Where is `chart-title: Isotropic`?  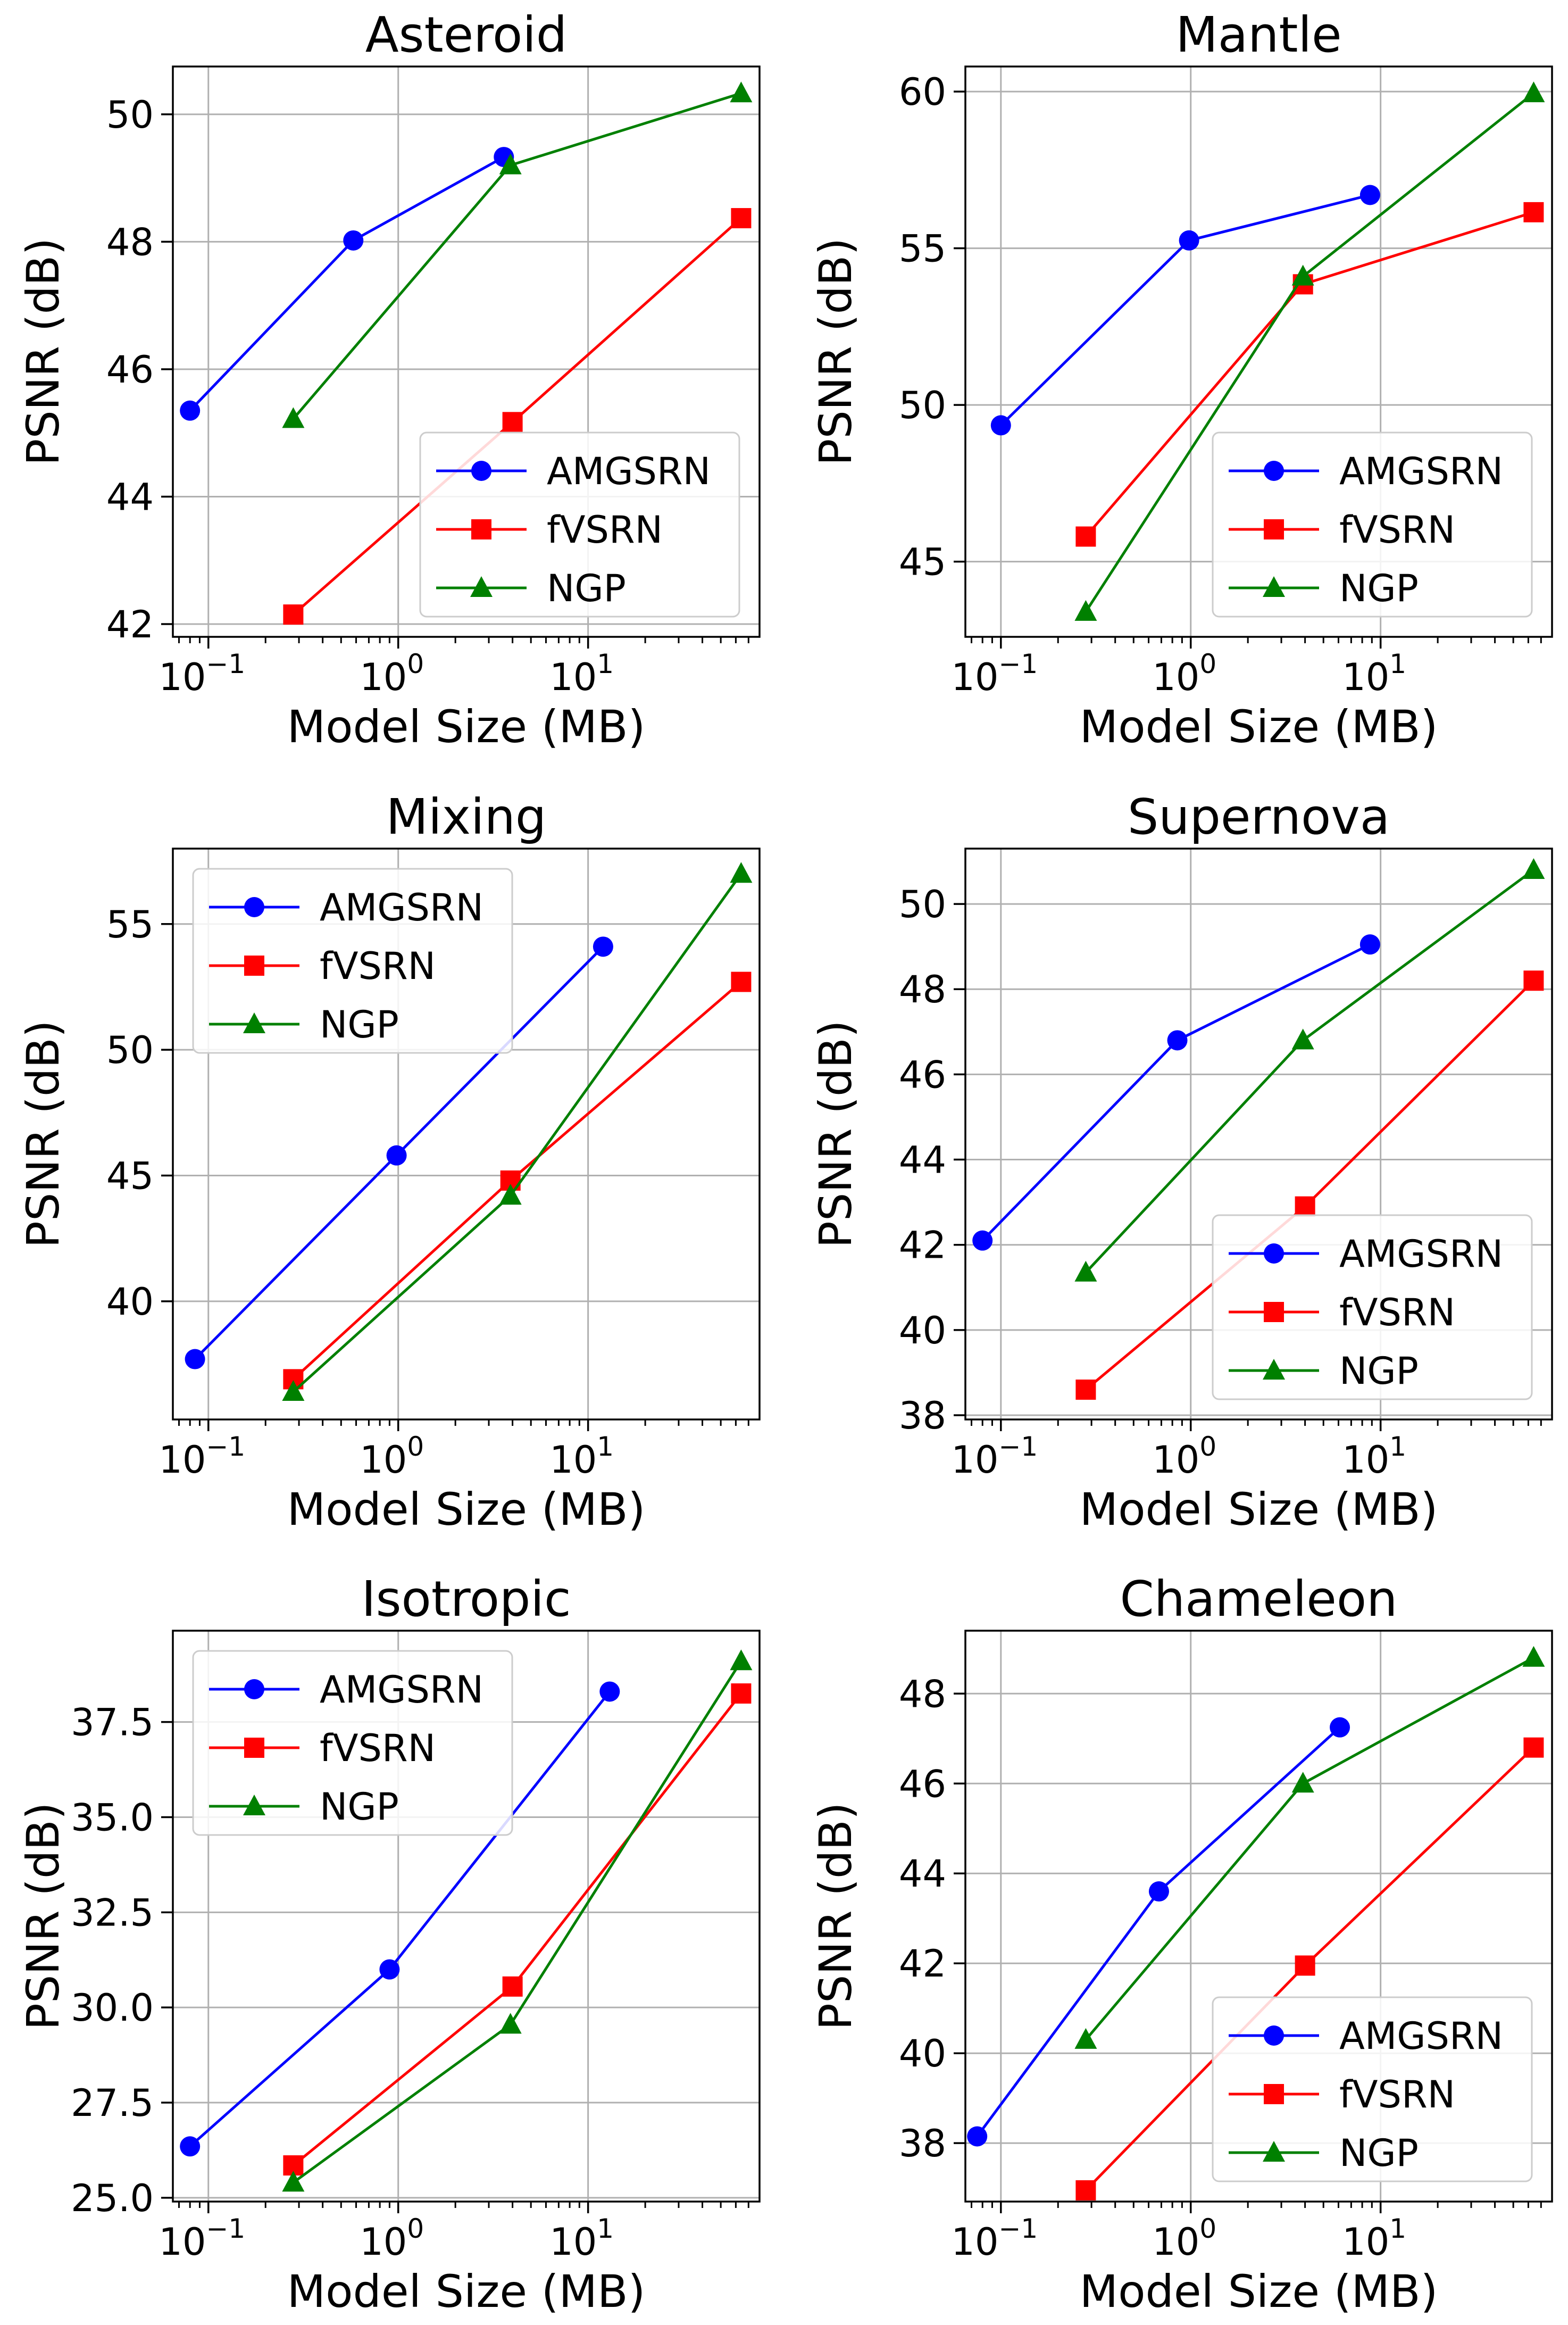
chart-title: Isotropic is located at coordinates (466, 1599).